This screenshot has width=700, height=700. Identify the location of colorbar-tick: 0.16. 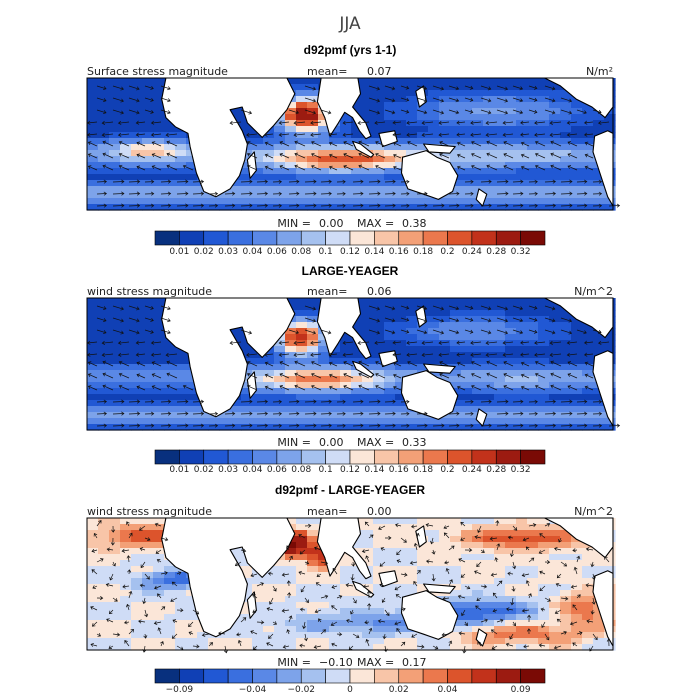
(399, 470).